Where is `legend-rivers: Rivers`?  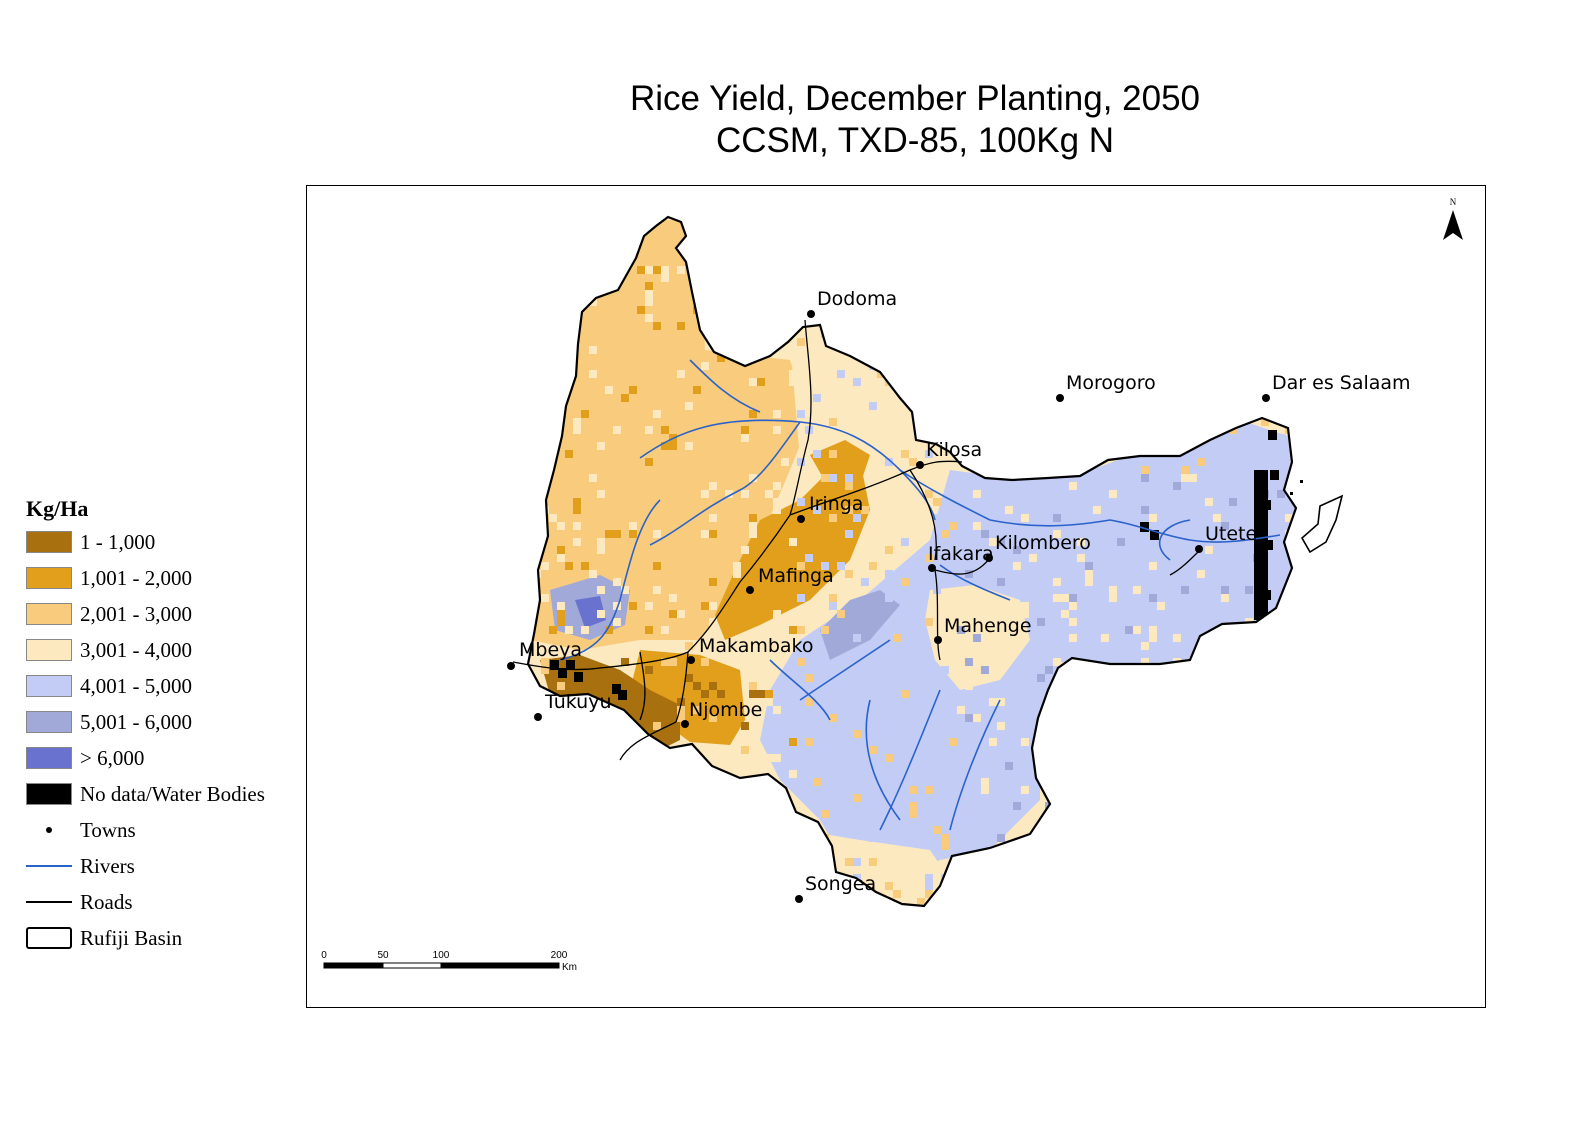 legend-rivers: Rivers is located at coordinates (80, 870).